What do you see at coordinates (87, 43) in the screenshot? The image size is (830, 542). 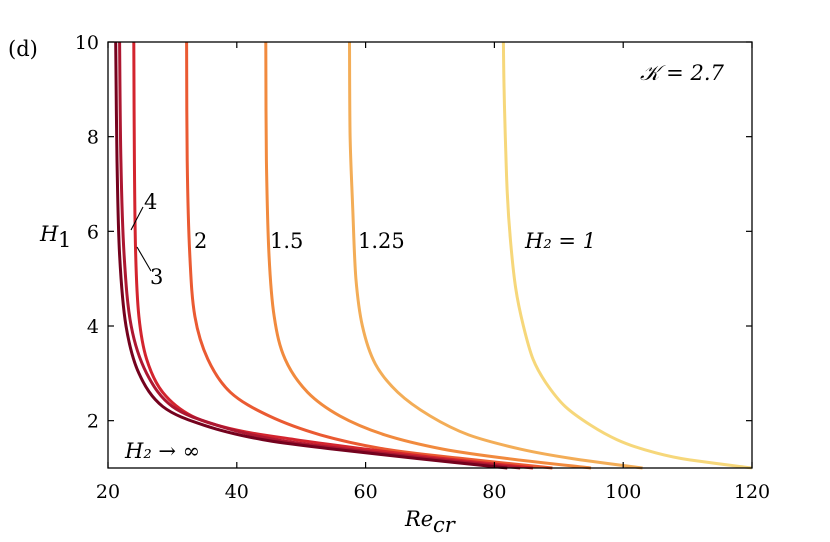 I see `y-tick-label: 10` at bounding box center [87, 43].